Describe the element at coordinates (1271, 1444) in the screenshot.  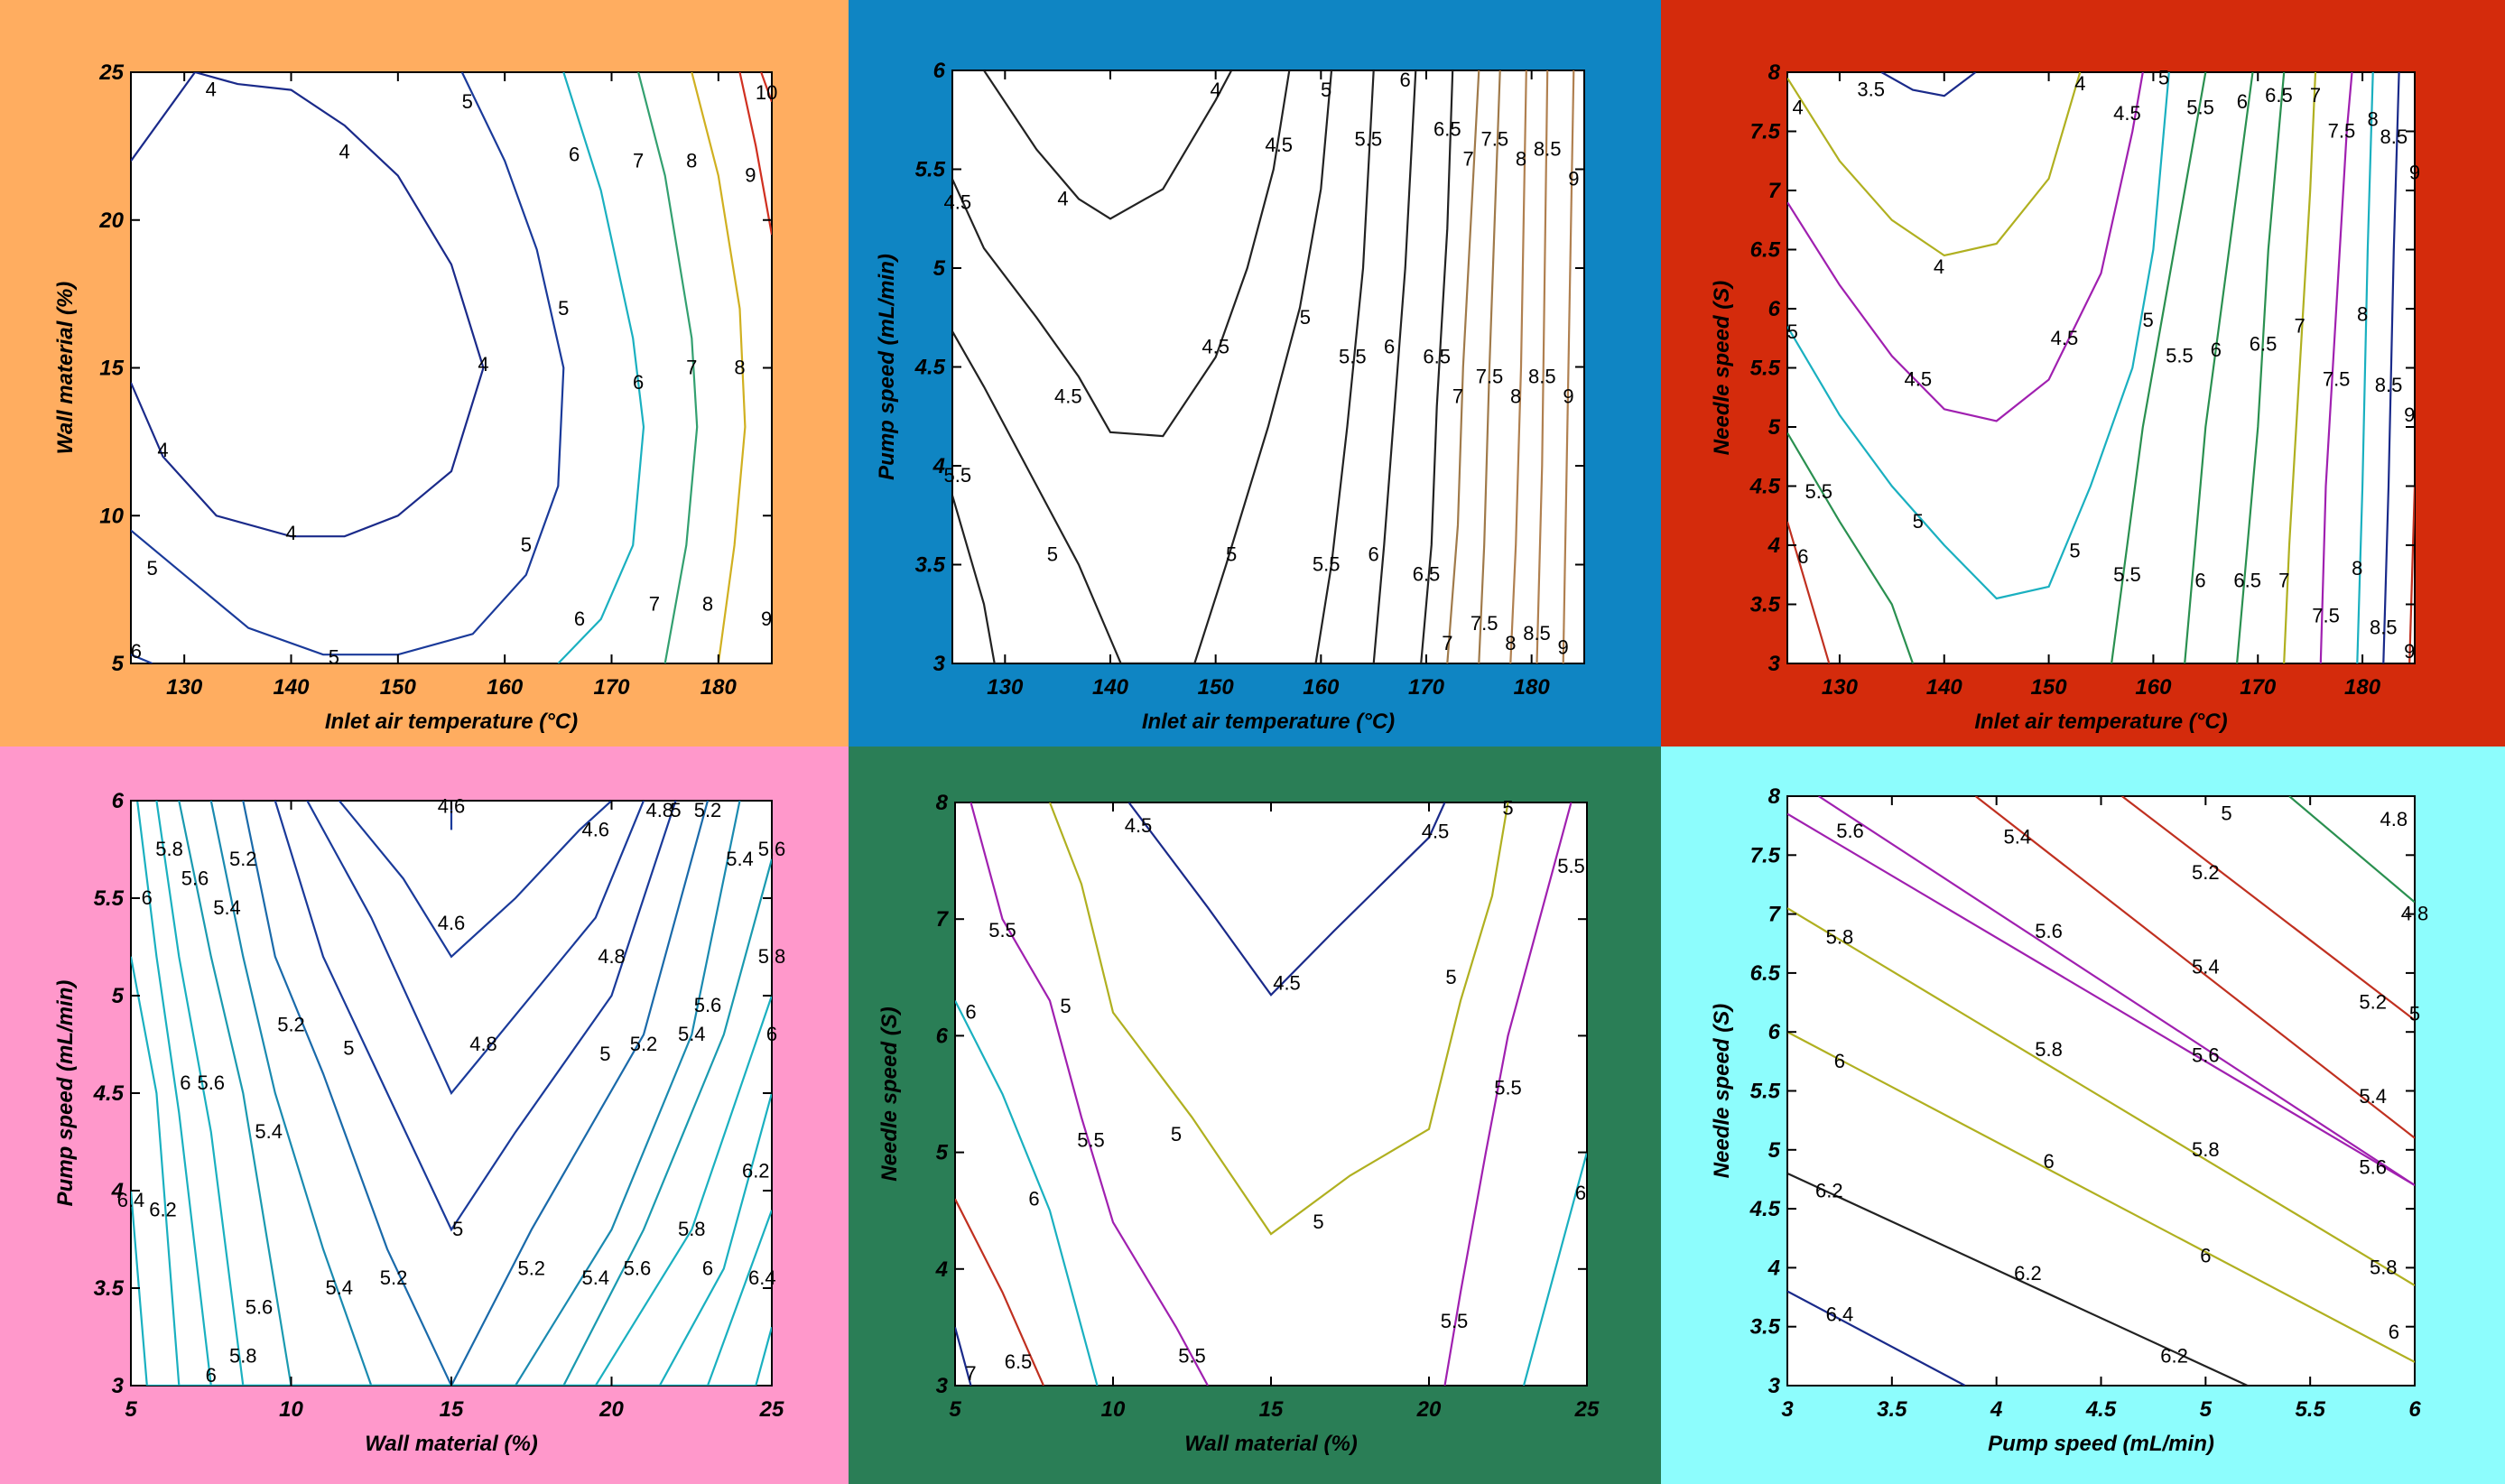
I see `x-axis-label: Wall material (%)` at that location.